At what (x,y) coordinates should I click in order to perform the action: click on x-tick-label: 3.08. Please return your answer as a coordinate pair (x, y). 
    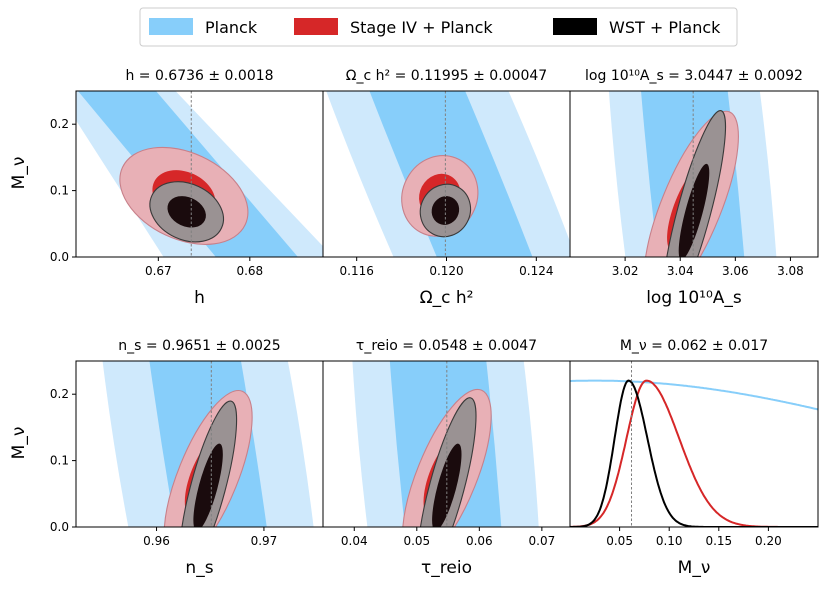
    Looking at the image, I should click on (790, 271).